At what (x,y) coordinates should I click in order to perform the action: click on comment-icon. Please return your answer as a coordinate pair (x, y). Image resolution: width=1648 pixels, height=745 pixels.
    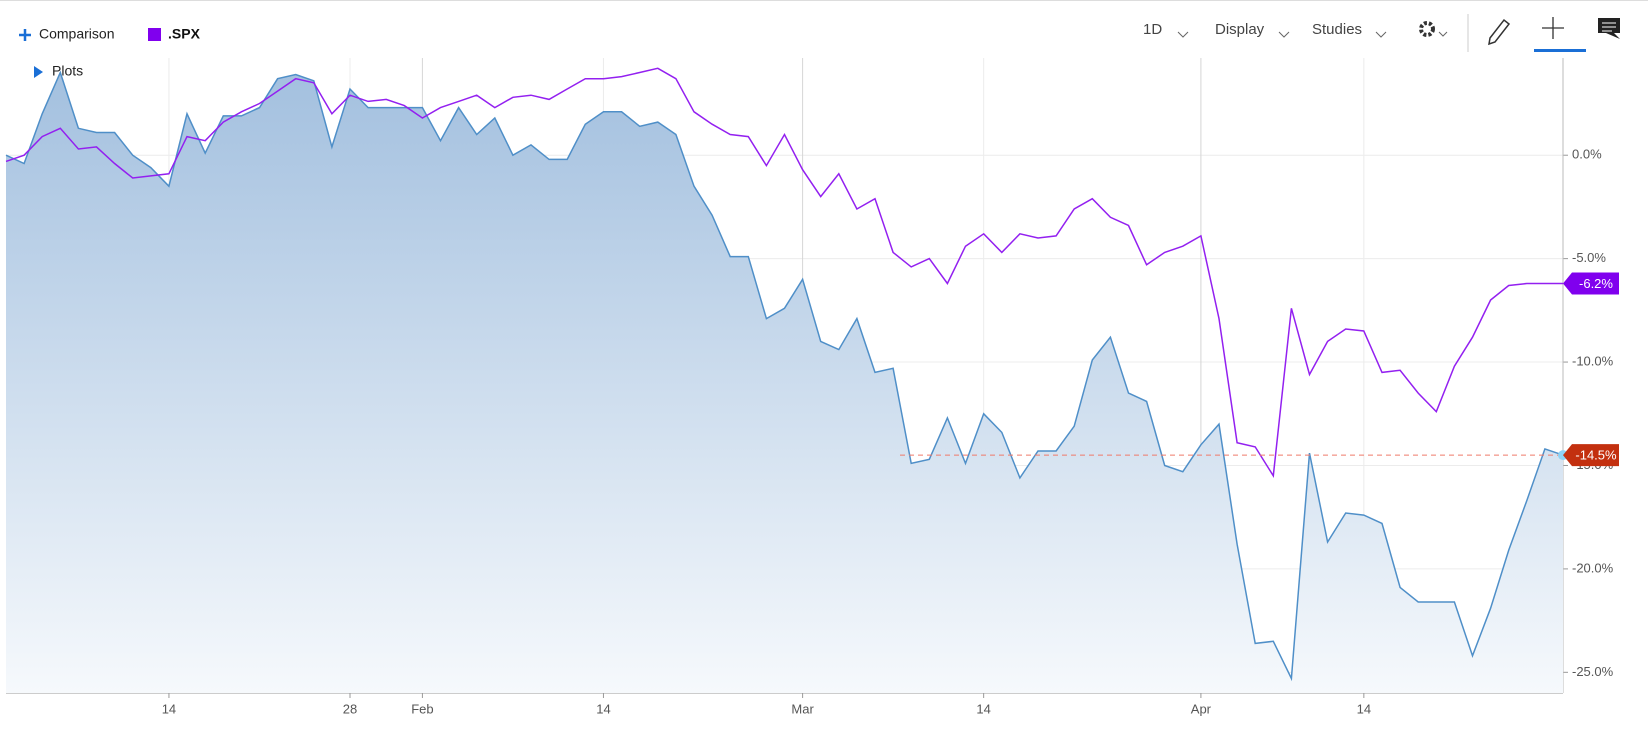
    Looking at the image, I should click on (1609, 28).